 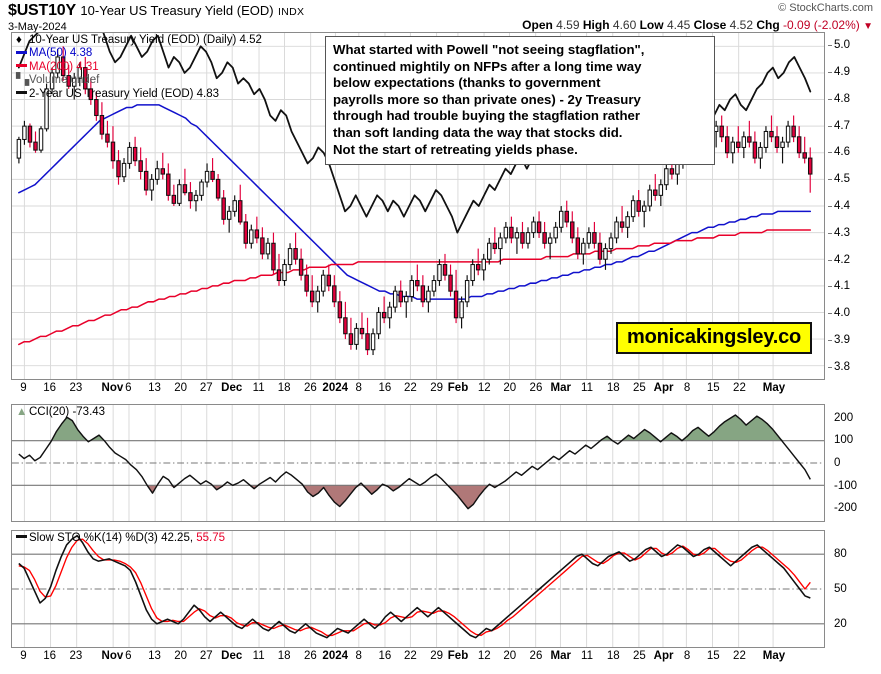 I want to click on price-y-axis: 5.0 4.9 4.8 4.7 4.6 4.5 4.4 4.3 4.2 4.1 4.0 3.9 3.8, so click(x=857, y=206).